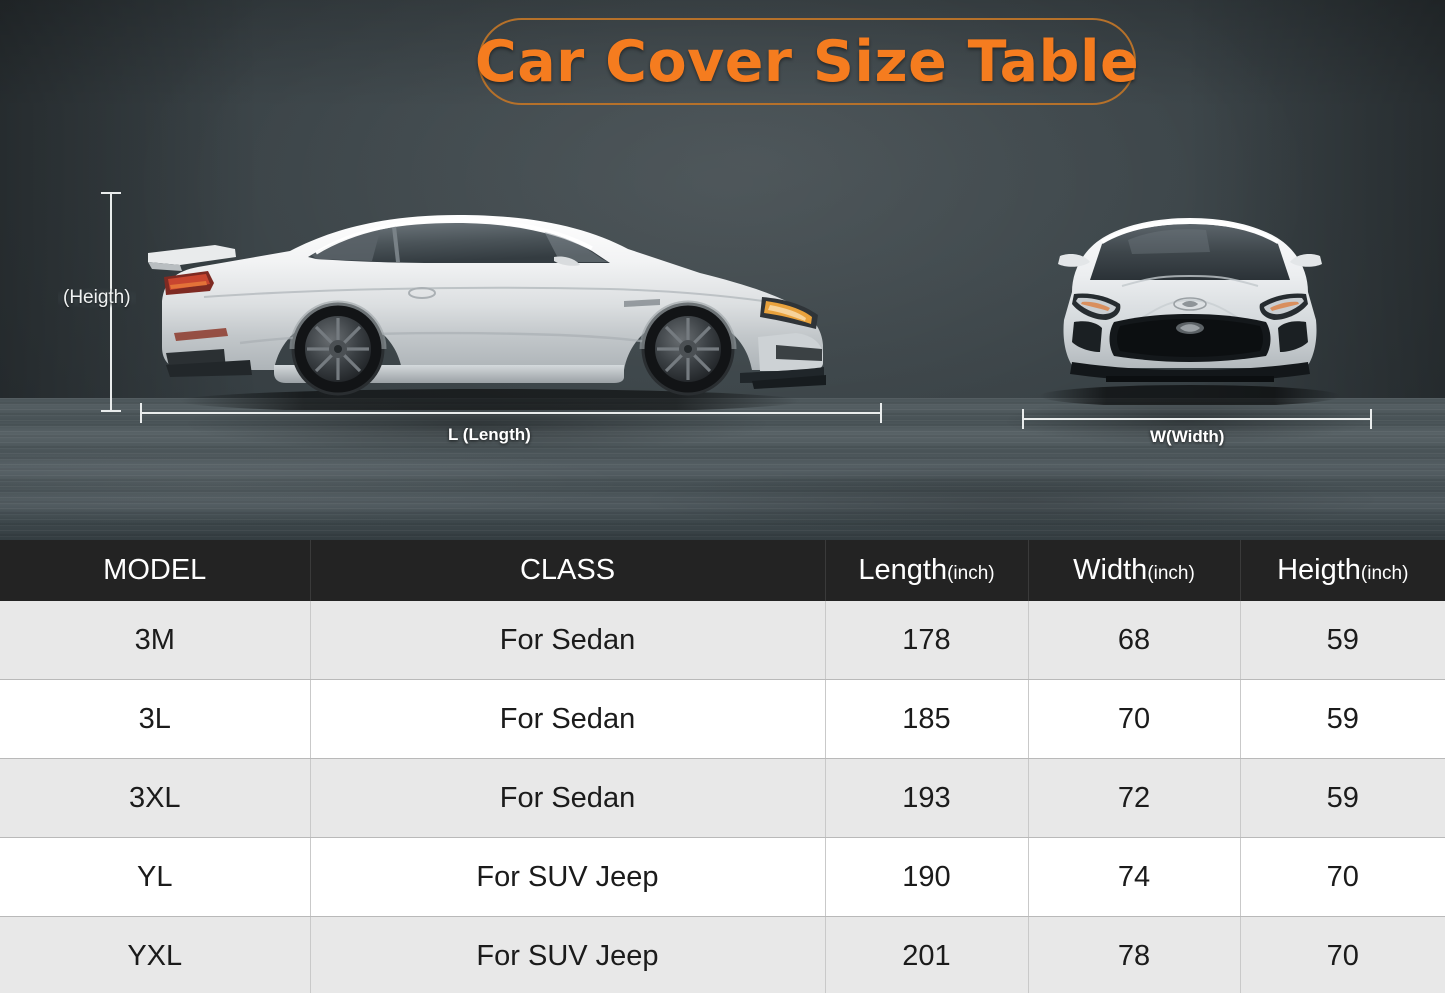  I want to click on concrete-floor, so click(722, 469).